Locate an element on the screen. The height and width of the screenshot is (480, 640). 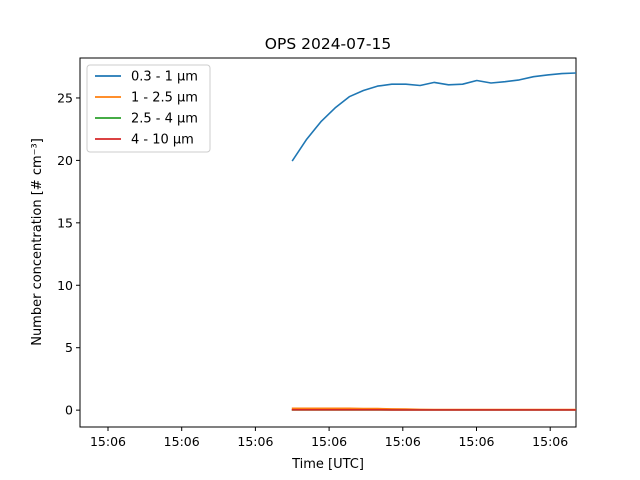
legend-box is located at coordinates (148, 108).